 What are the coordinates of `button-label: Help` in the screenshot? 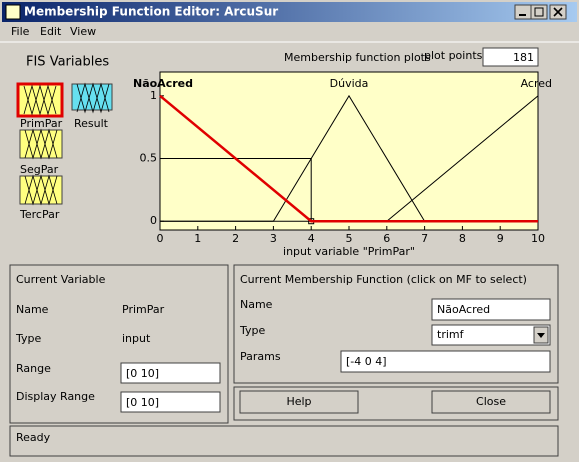 It's located at (298, 401).